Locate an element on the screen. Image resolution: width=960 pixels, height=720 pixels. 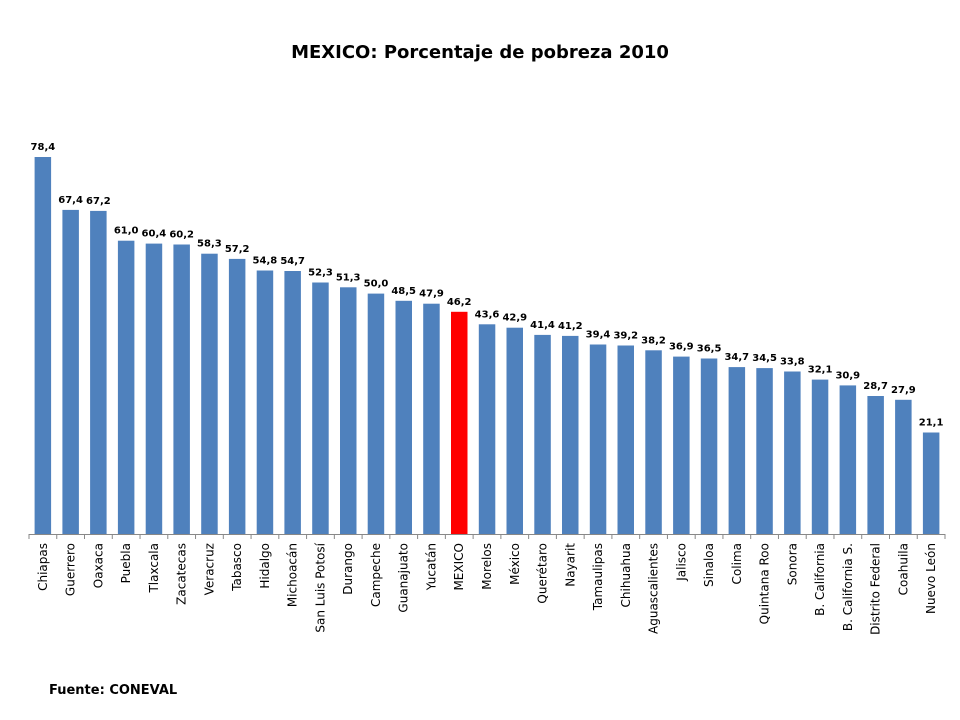
category-label: Morelos is located at coordinates (487, 566).